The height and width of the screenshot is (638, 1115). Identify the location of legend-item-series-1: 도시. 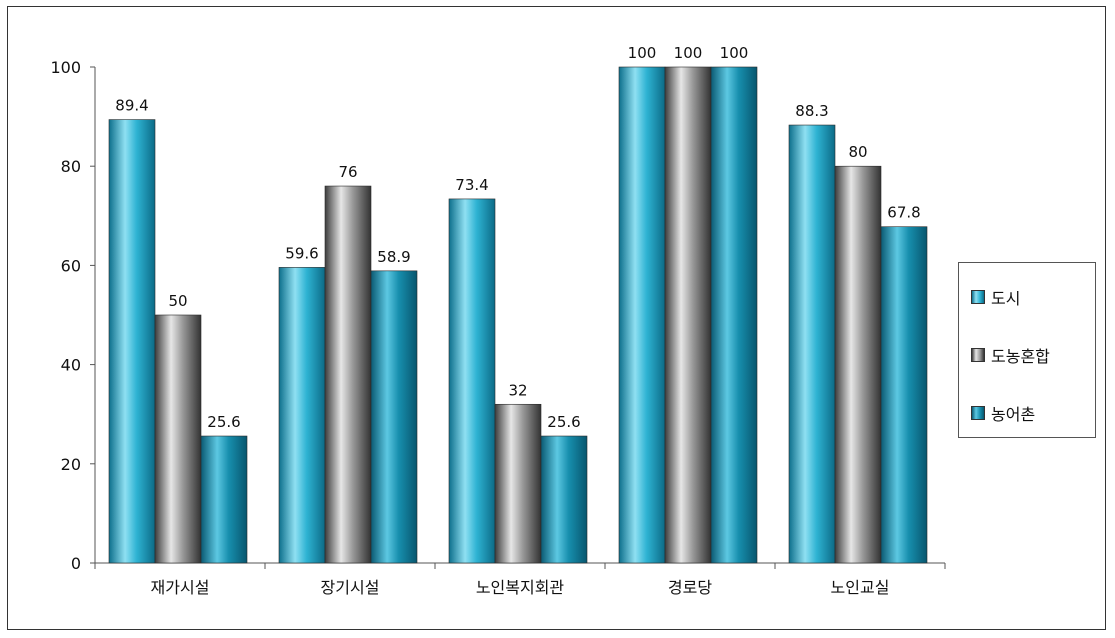
(995, 297).